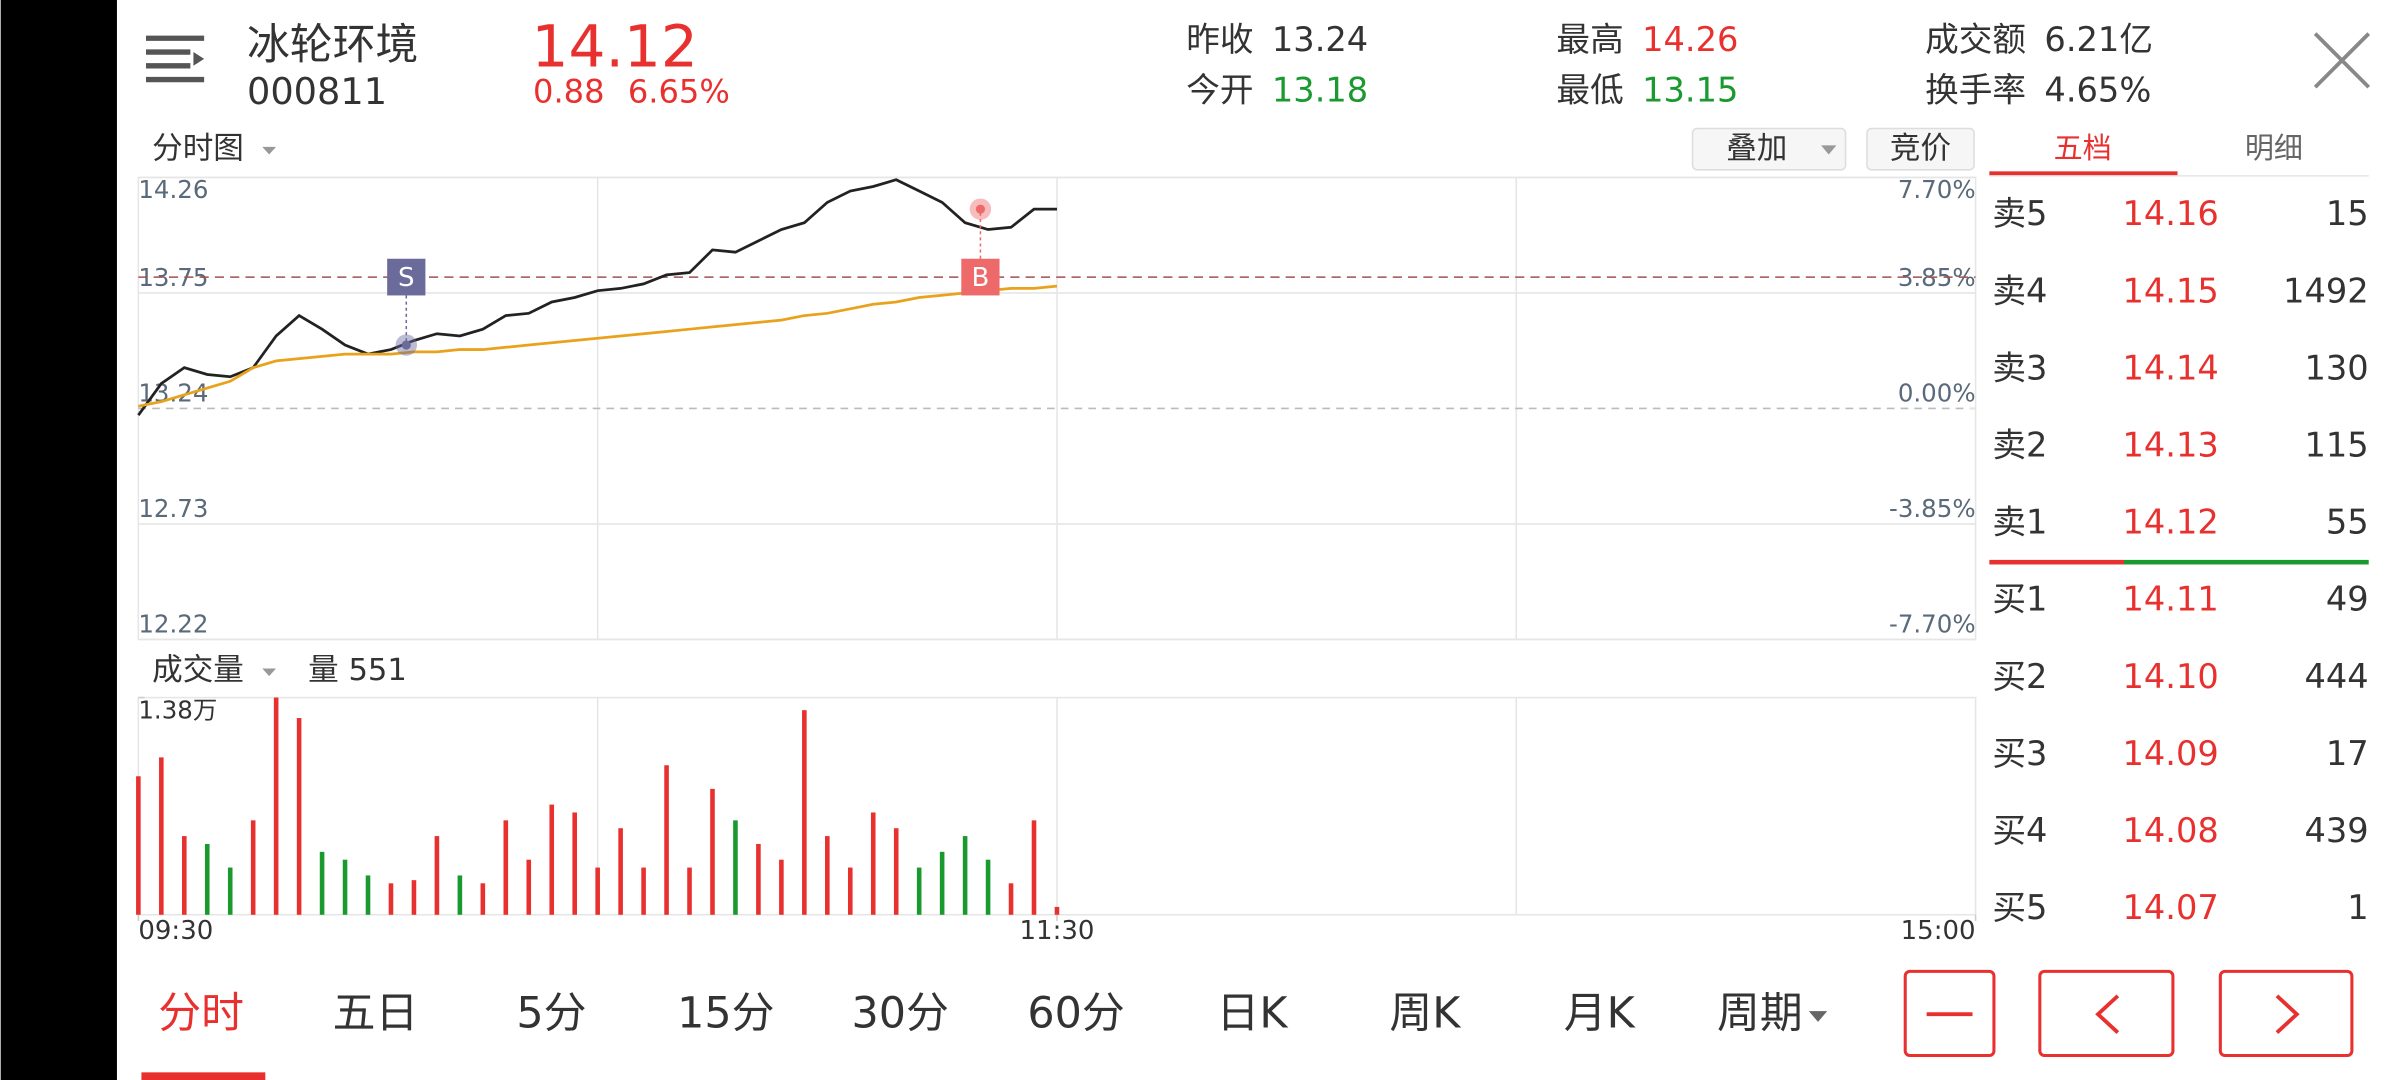 Image resolution: width=2400 pixels, height=1080 pixels. Describe the element at coordinates (175, 59) in the screenshot. I see `menu-button` at that location.